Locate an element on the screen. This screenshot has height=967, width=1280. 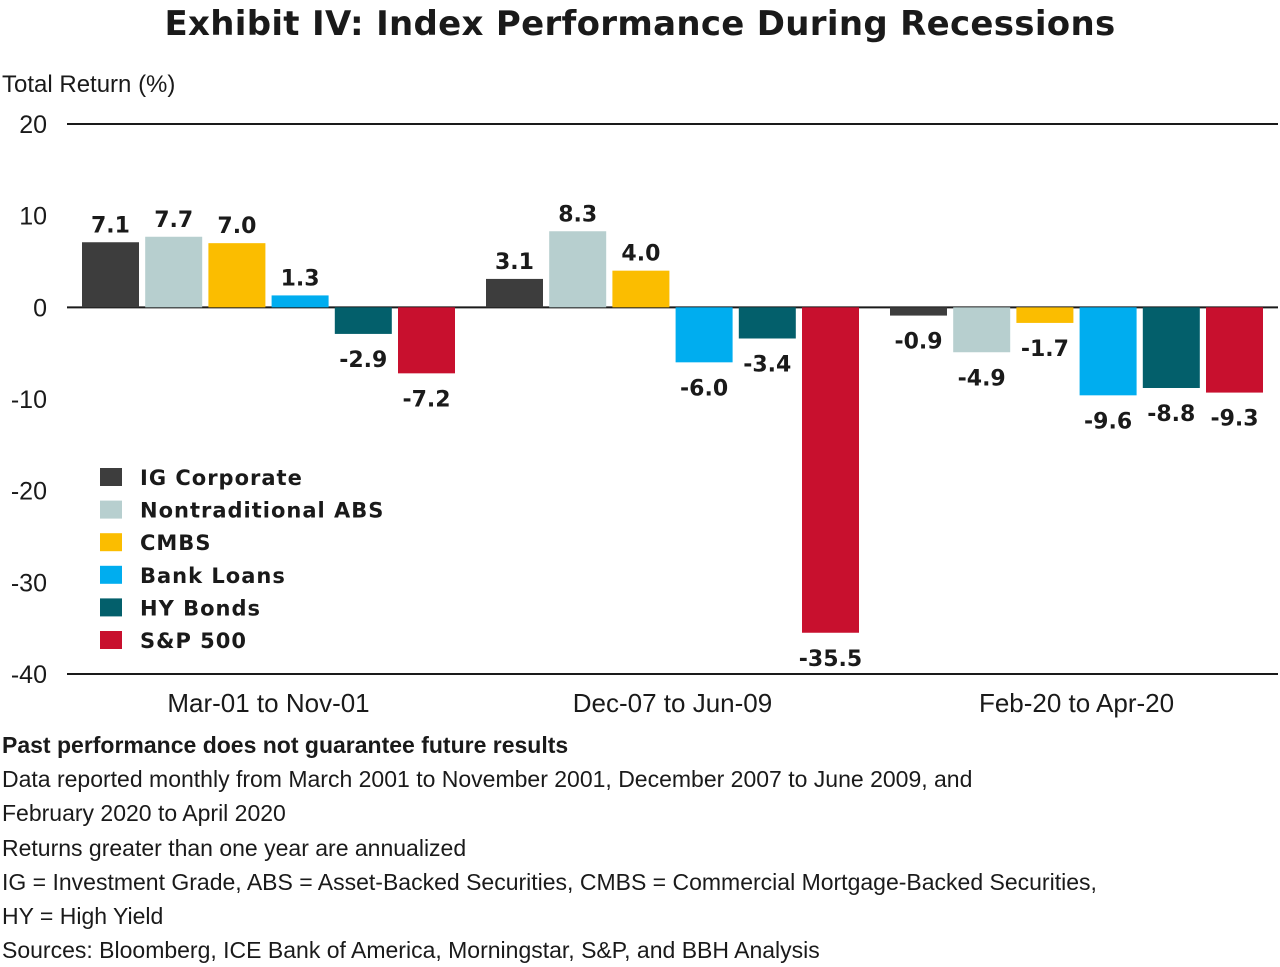
legend-label: CMBS is located at coordinates (175, 543).